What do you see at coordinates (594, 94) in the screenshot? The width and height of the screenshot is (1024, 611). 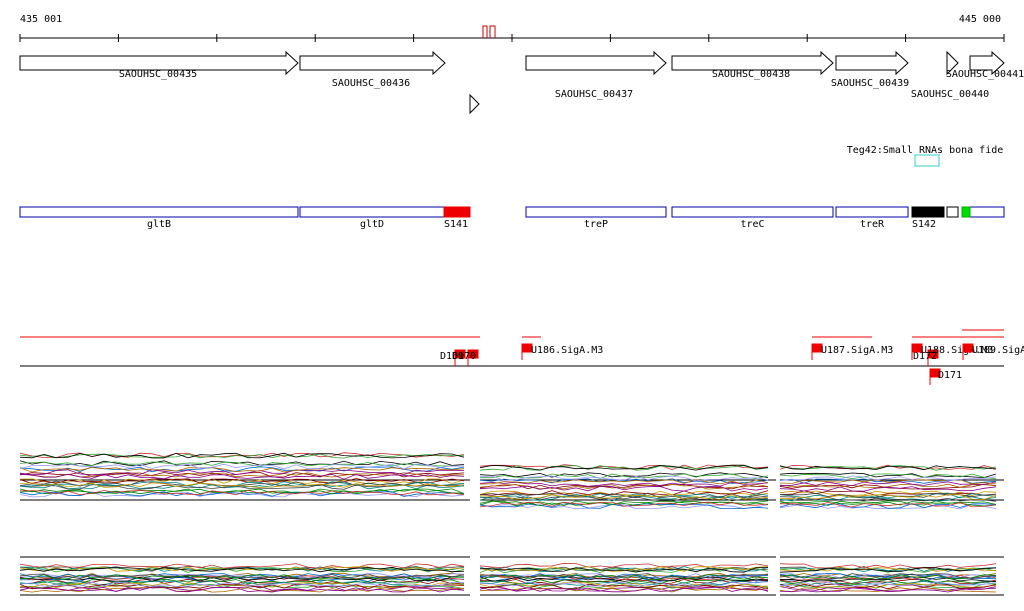 I see `gene-label: SAOUHSC_00437` at bounding box center [594, 94].